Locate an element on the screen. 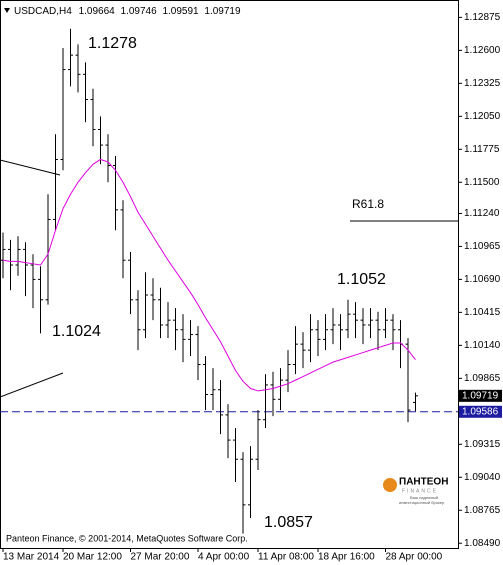 The height and width of the screenshot is (565, 503). symbol: USDCAD,H4 is located at coordinates (43, 11).